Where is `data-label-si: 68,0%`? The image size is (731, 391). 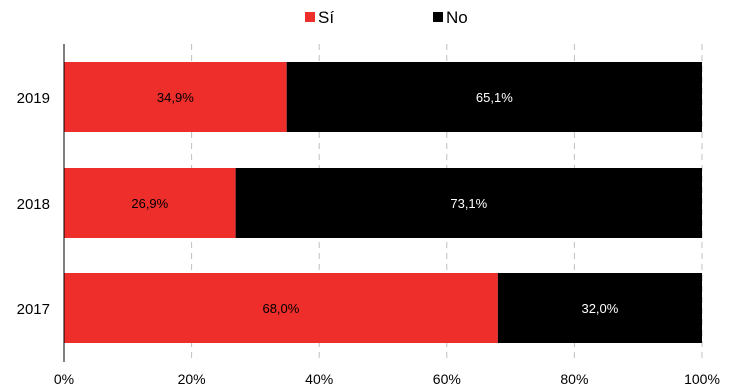
data-label-si: 68,0% is located at coordinates (280, 308).